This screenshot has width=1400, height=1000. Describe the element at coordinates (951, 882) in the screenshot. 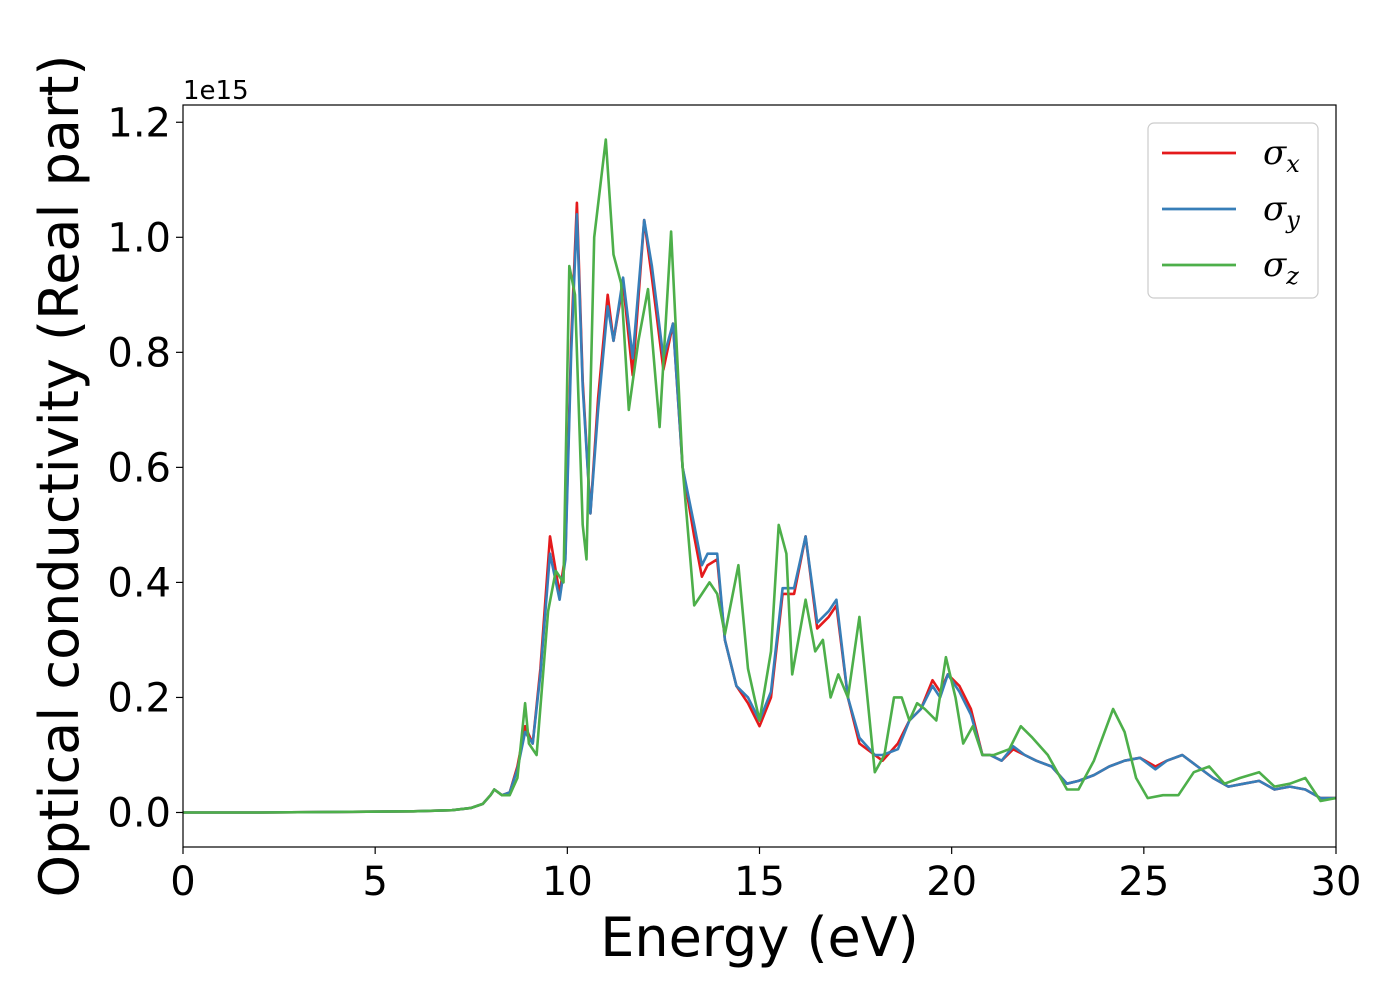

I see `x-tick-label: 20` at that location.